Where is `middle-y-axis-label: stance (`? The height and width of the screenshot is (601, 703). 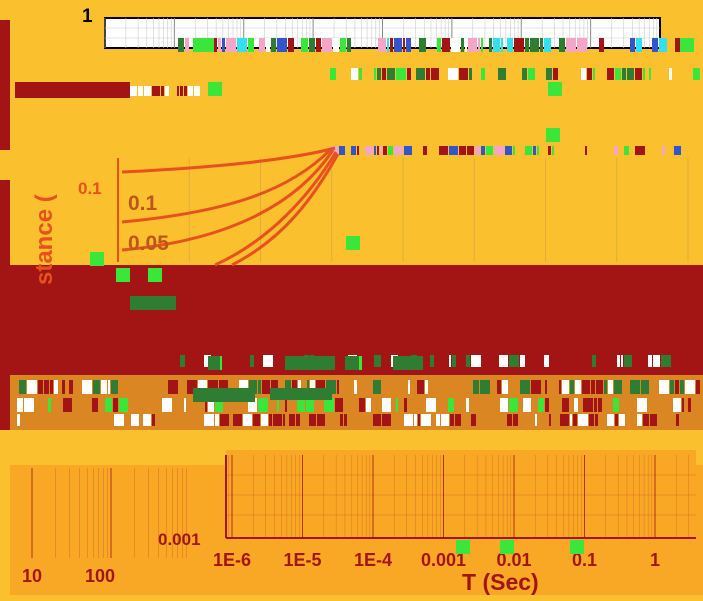 middle-y-axis-label: stance ( is located at coordinates (44, 239).